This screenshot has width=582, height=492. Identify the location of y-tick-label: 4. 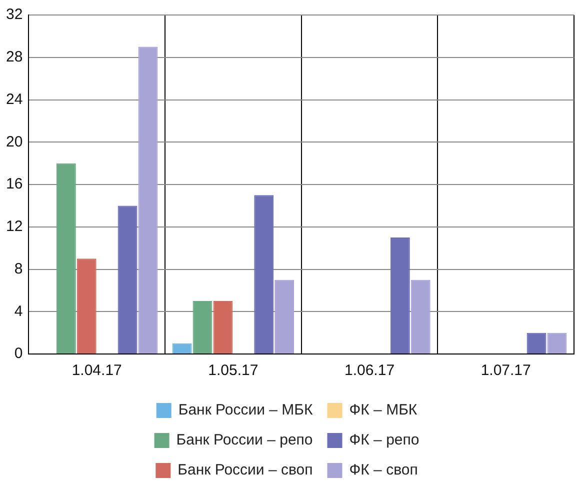
(18, 311).